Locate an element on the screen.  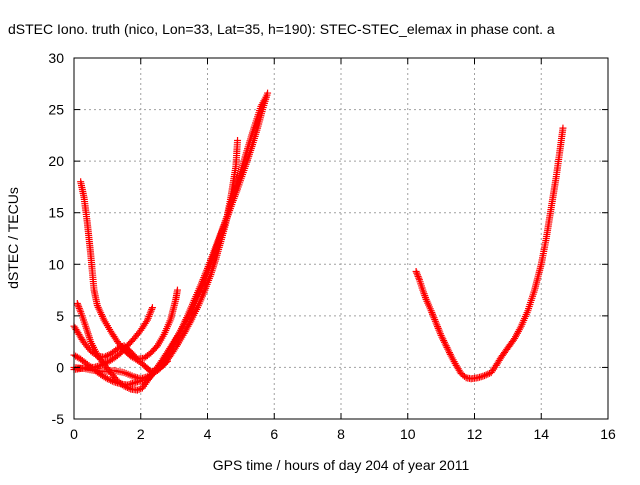
y-tick-label: 20 is located at coordinates (56, 161).